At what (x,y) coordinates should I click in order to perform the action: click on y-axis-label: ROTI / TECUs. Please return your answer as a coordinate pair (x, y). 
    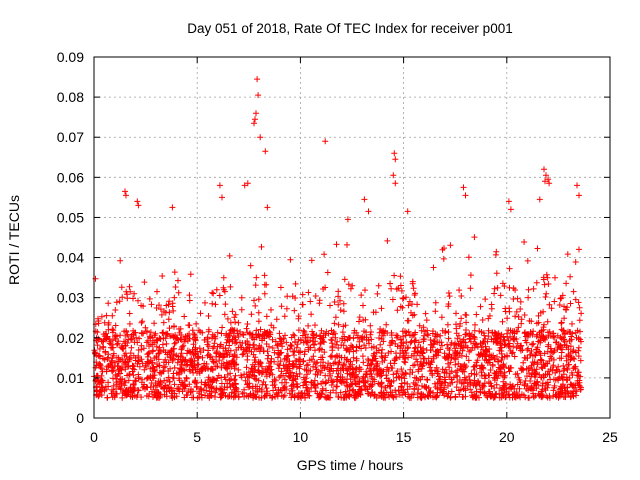
    Looking at the image, I should click on (14, 240).